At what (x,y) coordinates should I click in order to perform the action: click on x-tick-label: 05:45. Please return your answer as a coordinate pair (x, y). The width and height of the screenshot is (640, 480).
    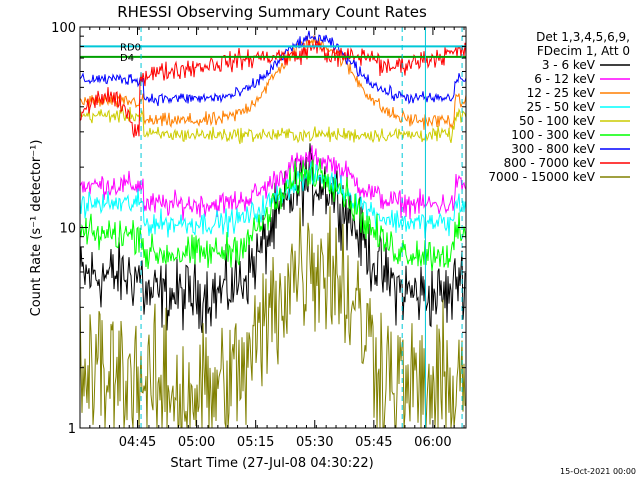
    Looking at the image, I should click on (373, 442).